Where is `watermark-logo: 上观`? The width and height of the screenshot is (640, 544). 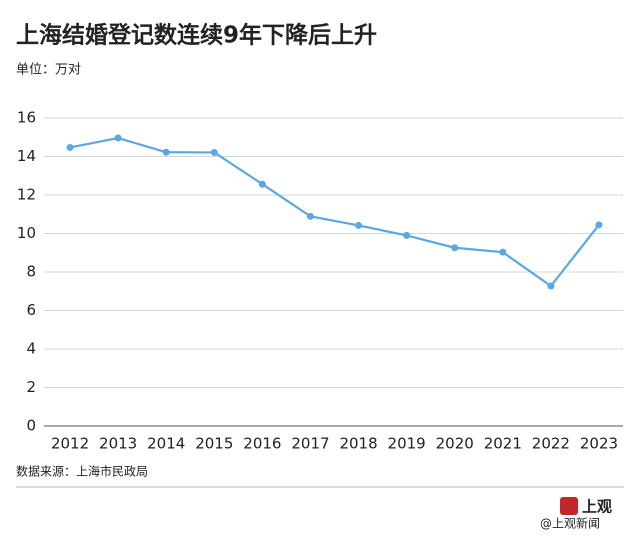 watermark-logo: 上观 is located at coordinates (597, 507).